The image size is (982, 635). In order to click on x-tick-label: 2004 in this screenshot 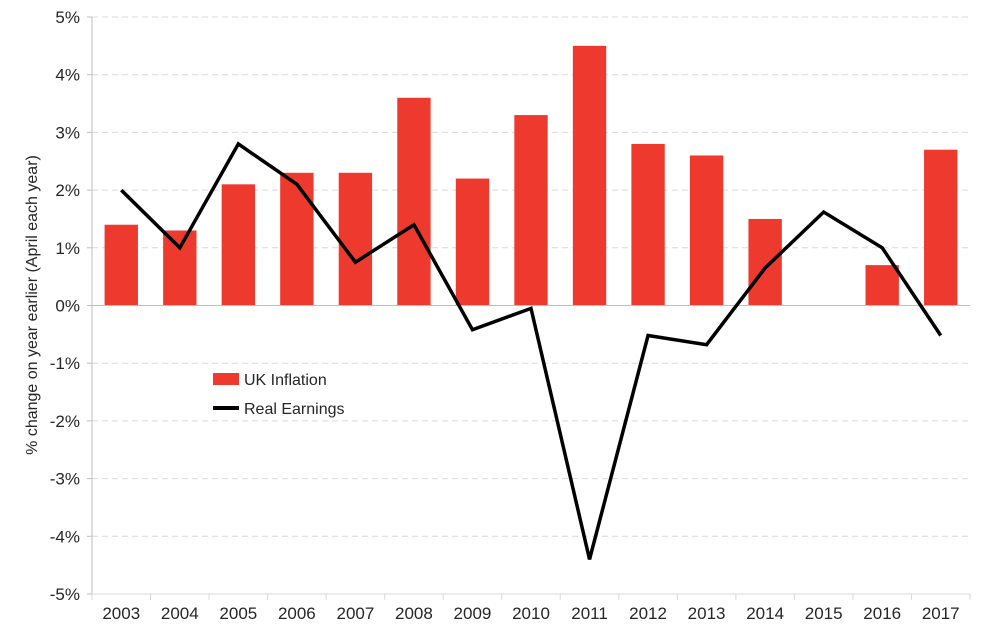, I will do `click(180, 613)`.